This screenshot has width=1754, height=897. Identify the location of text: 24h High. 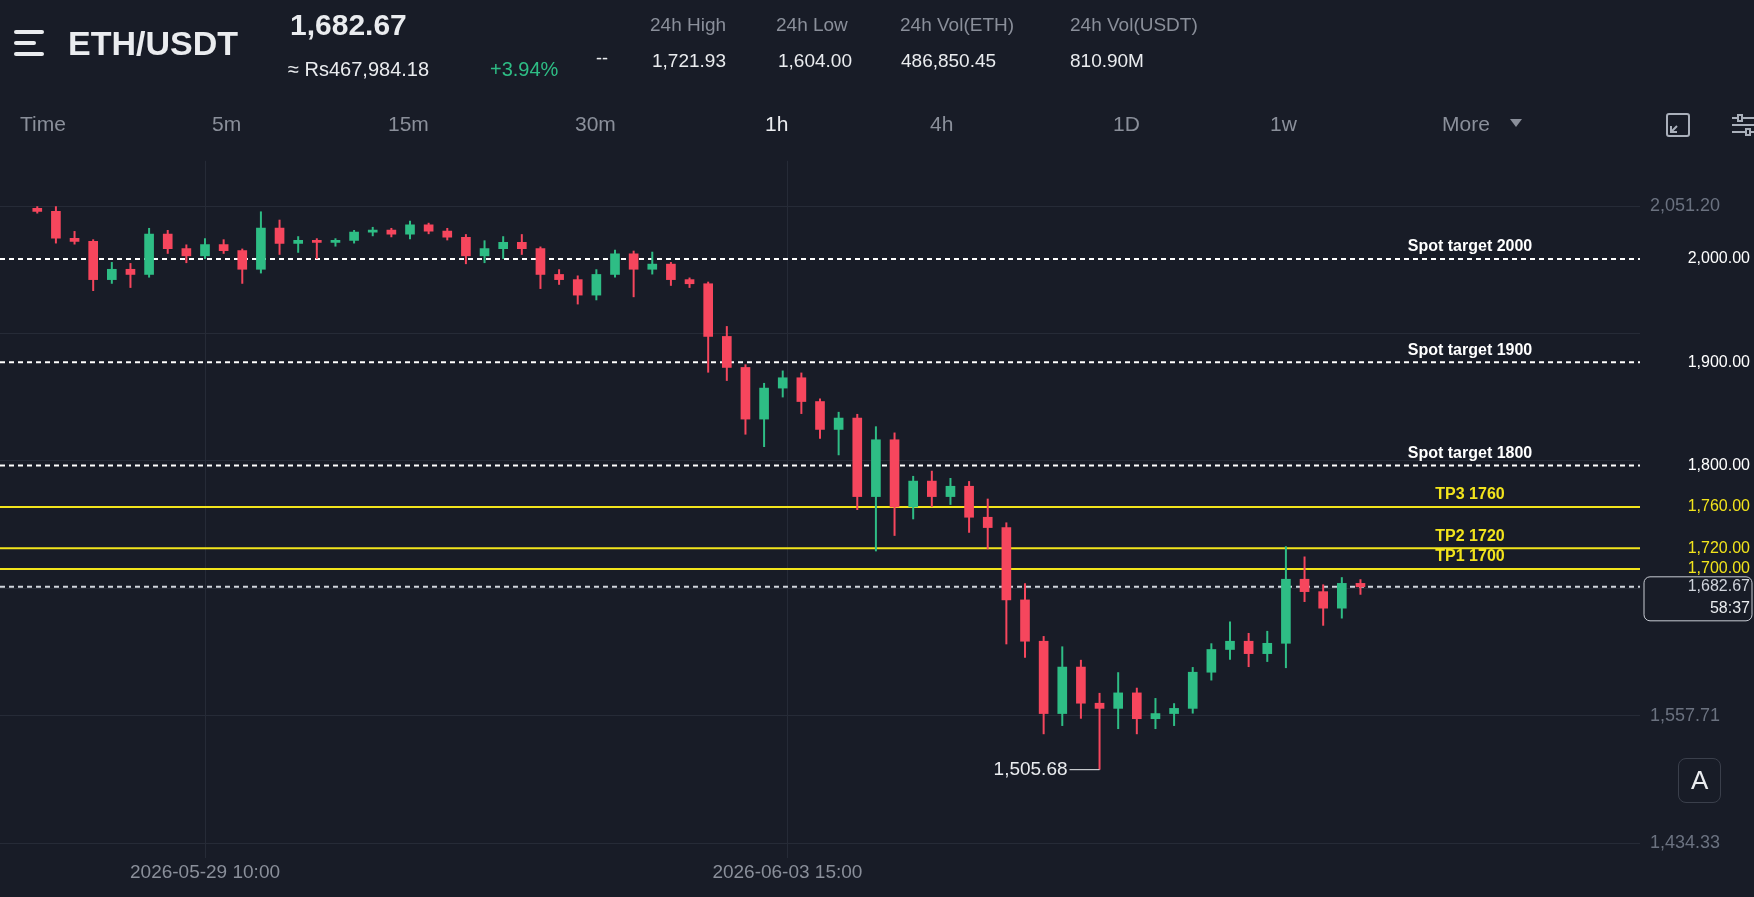
(688, 25).